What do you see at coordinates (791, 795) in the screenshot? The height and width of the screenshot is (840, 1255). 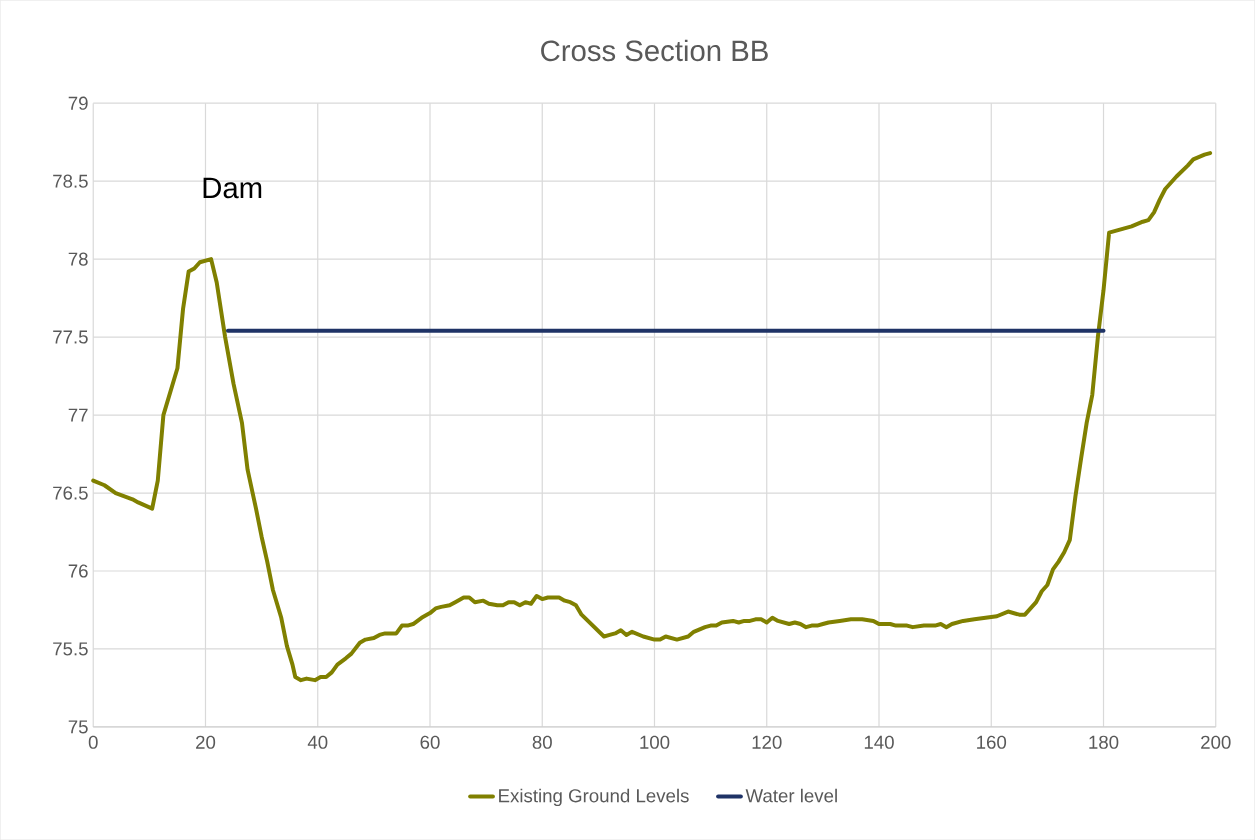 I see `legend-label: Water level` at bounding box center [791, 795].